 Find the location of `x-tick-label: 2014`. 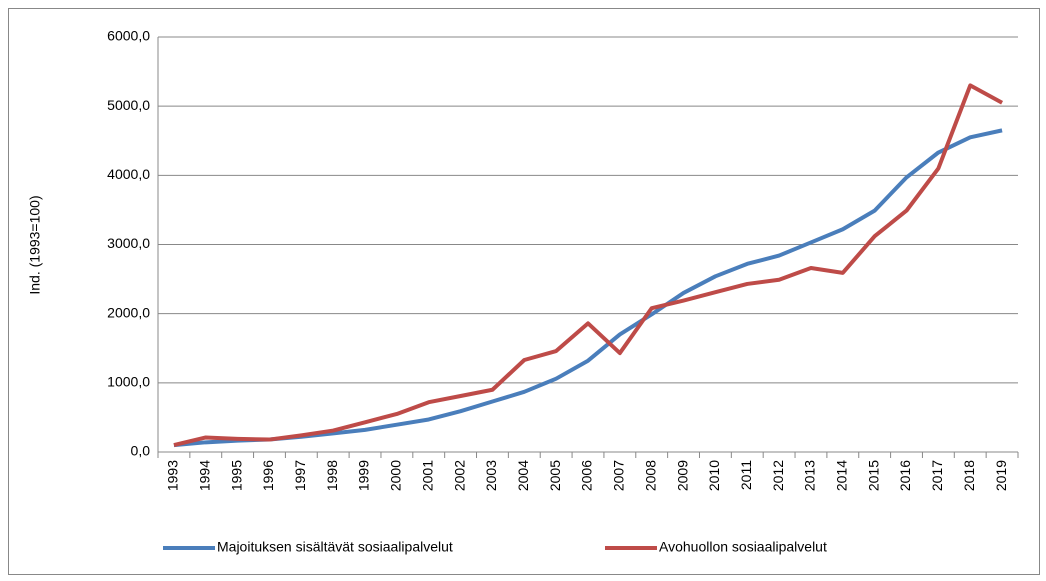

x-tick-label: 2014 is located at coordinates (842, 475).